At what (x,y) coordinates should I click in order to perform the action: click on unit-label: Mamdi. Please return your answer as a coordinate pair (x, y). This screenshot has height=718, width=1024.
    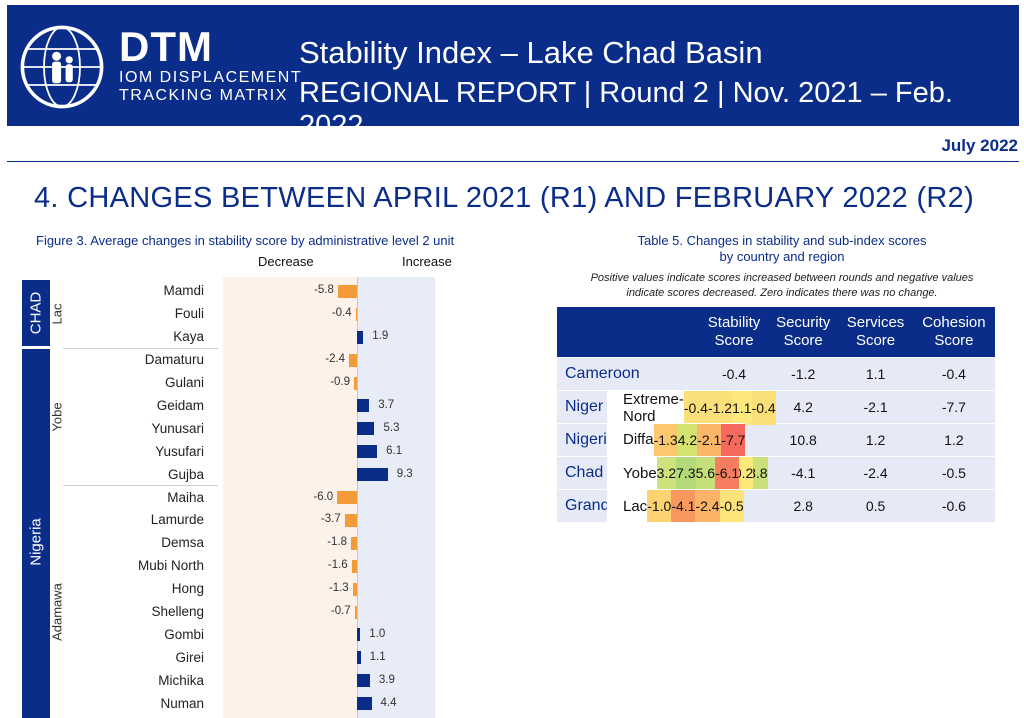
    Looking at the image, I should click on (183, 291).